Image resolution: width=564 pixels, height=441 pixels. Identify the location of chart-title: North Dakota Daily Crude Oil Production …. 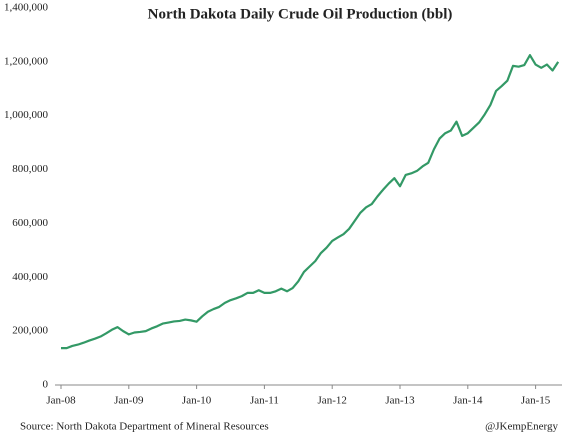
(300, 14).